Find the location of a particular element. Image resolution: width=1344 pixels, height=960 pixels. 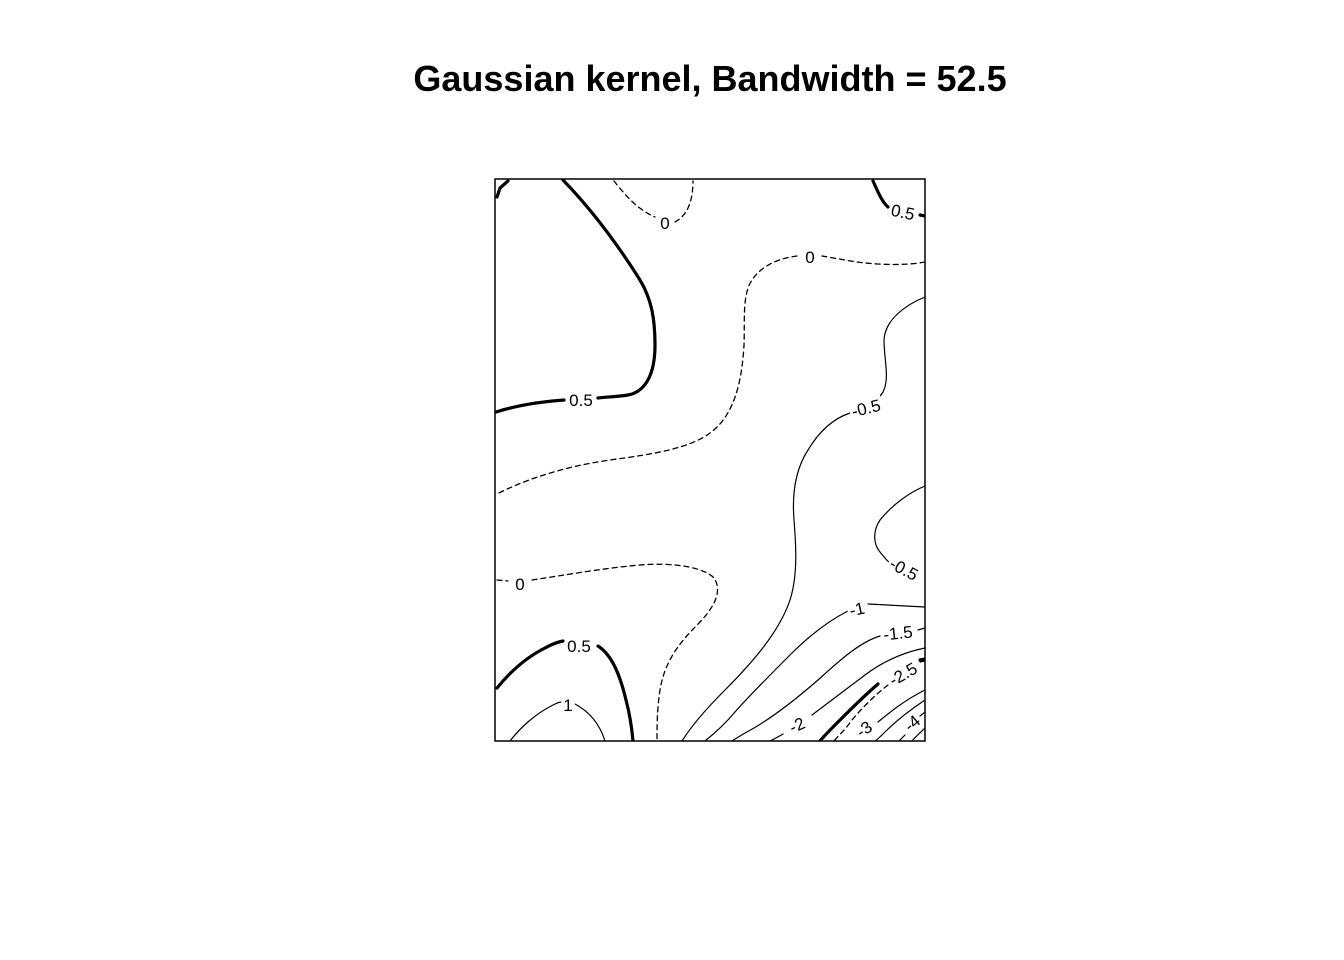

contour-line-neg1 is located at coordinates (896, 605).